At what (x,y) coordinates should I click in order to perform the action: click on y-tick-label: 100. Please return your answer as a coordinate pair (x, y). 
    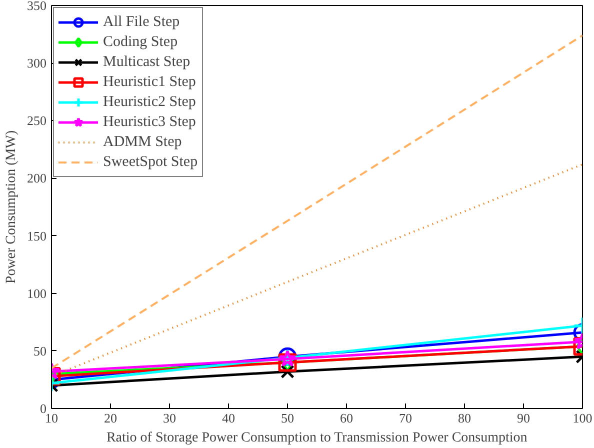
    Looking at the image, I should click on (36, 293).